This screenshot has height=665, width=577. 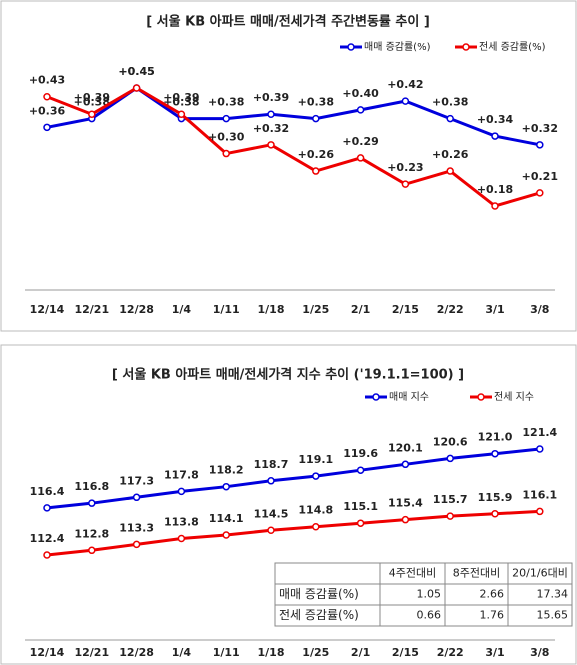 I want to click on data-label: 113.3, so click(x=136, y=527).